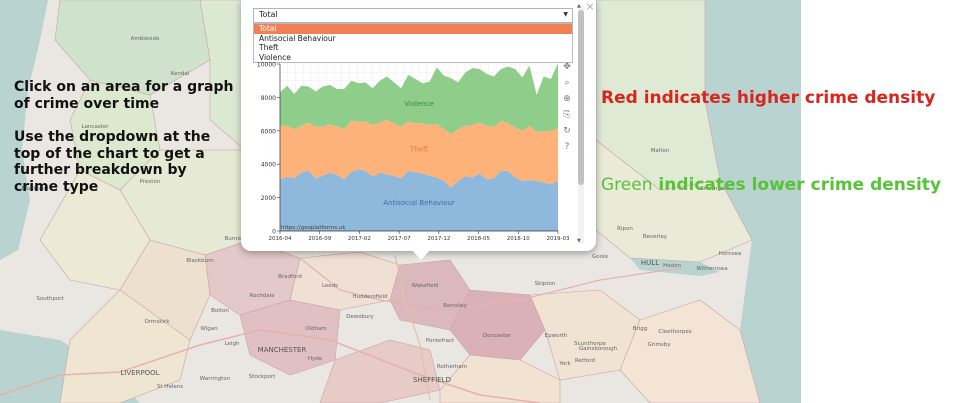  Describe the element at coordinates (768, 98) in the screenshot. I see `legend-red-text: Red indicates higher crime density` at that location.